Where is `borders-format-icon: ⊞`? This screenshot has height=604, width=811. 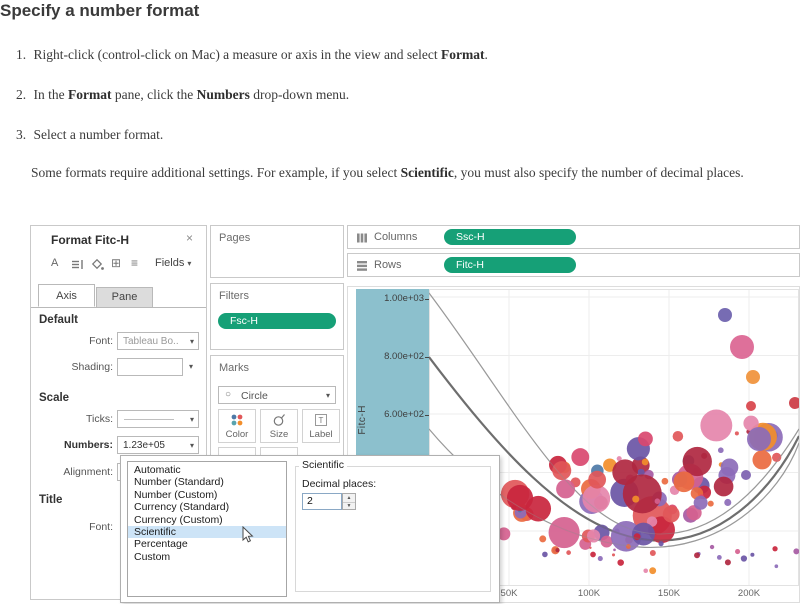 borders-format-icon: ⊞ is located at coordinates (116, 263).